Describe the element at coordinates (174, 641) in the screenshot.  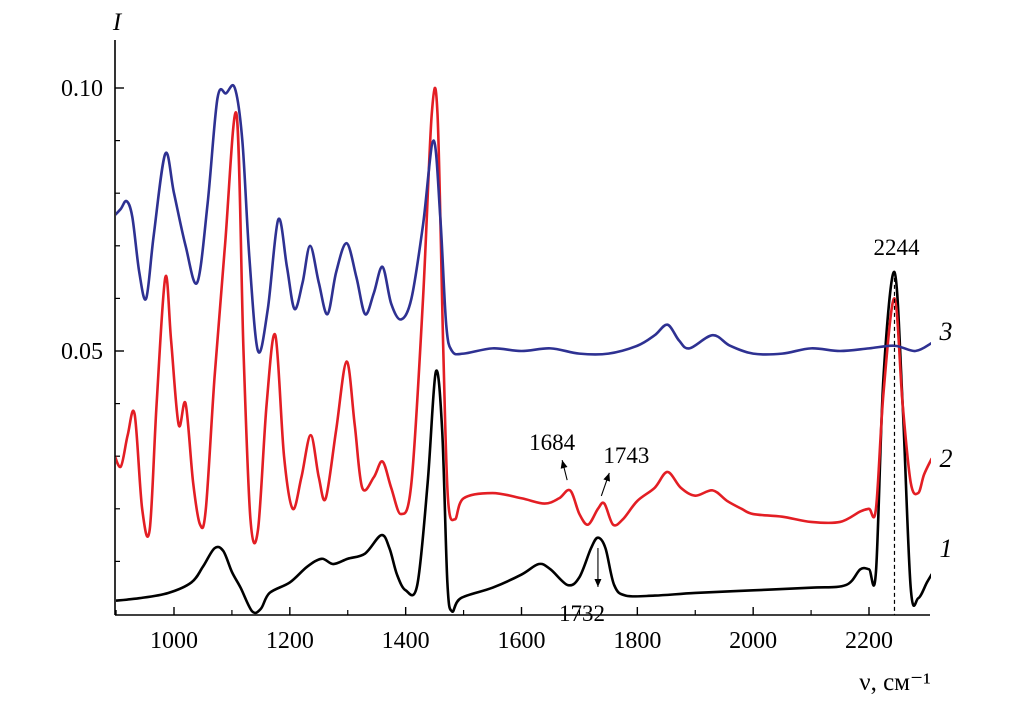
I see `x-tick-label: 1000` at that location.